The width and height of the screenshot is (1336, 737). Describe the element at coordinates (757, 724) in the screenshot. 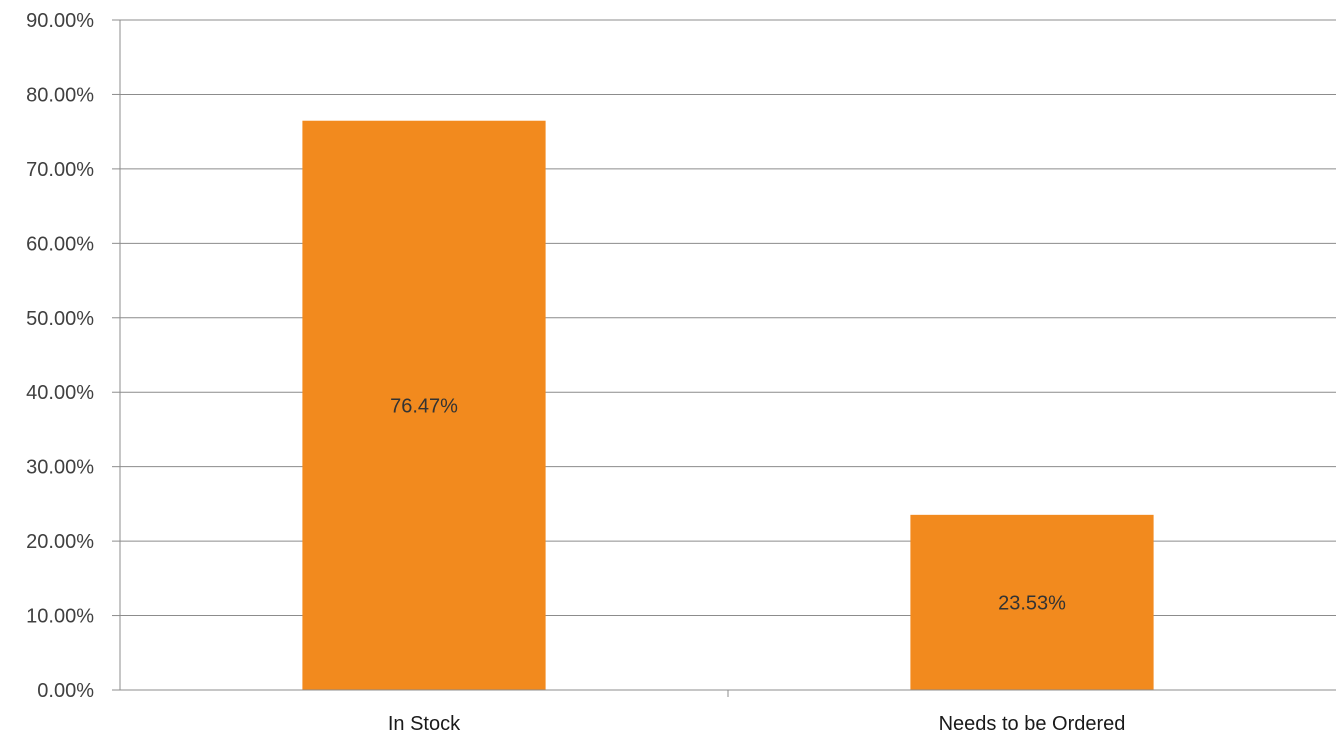

I see `x-tick-labels: In Stock Needs to be Ordered` at that location.